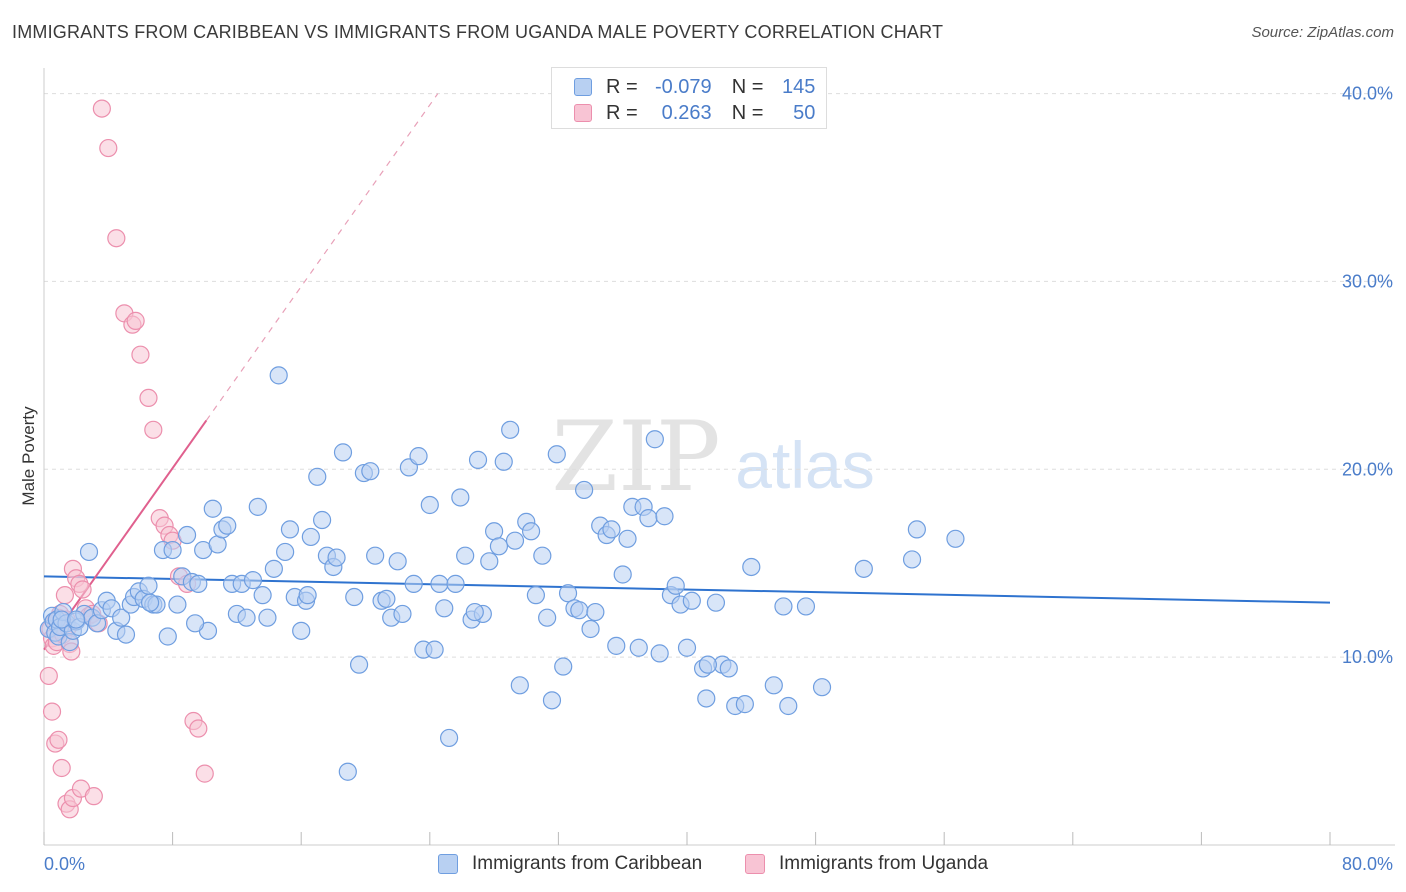  Describe the element at coordinates (694, 87) in the screenshot. I see `legend-row-caribbean: R = -0.079 N = 145` at that location.